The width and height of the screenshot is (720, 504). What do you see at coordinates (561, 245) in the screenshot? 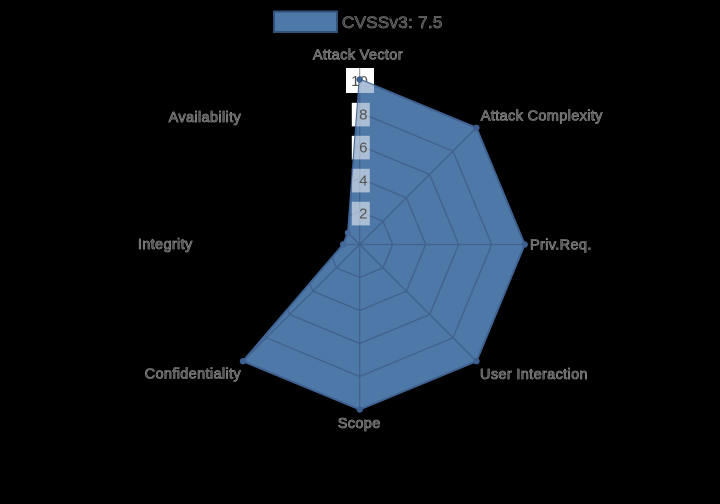
I see `svg-text: Priv.Req.` at bounding box center [561, 245].